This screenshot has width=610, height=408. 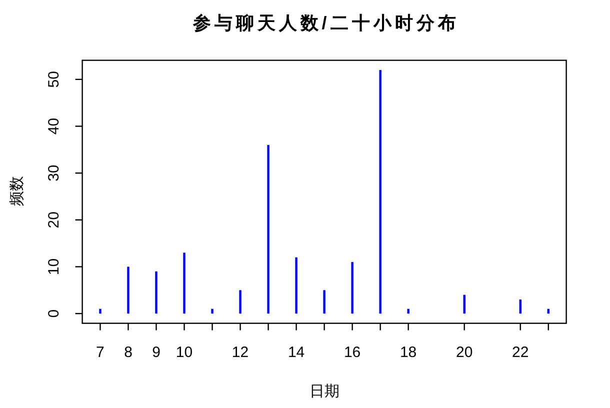 I want to click on y-tick-label: 40, so click(x=54, y=126).